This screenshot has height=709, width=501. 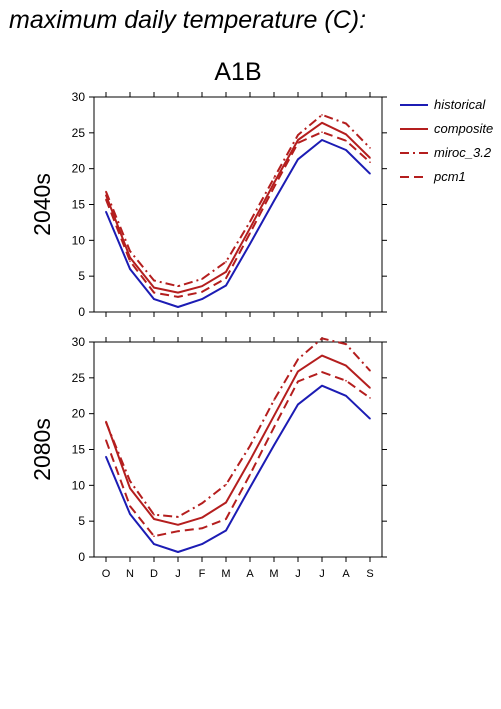 What do you see at coordinates (237, 72) in the screenshot?
I see `chart-title: A1B` at bounding box center [237, 72].